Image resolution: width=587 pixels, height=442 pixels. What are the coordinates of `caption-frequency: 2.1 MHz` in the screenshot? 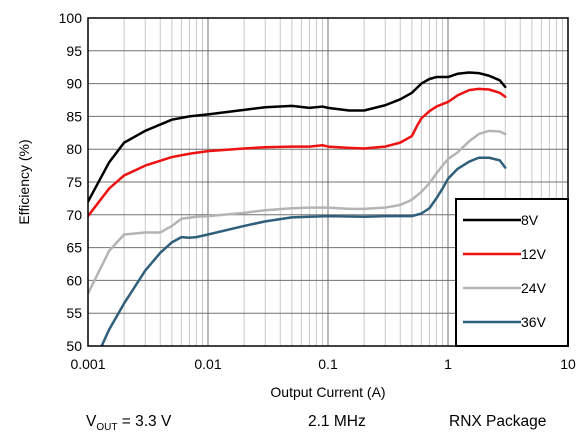 It's located at (337, 421).